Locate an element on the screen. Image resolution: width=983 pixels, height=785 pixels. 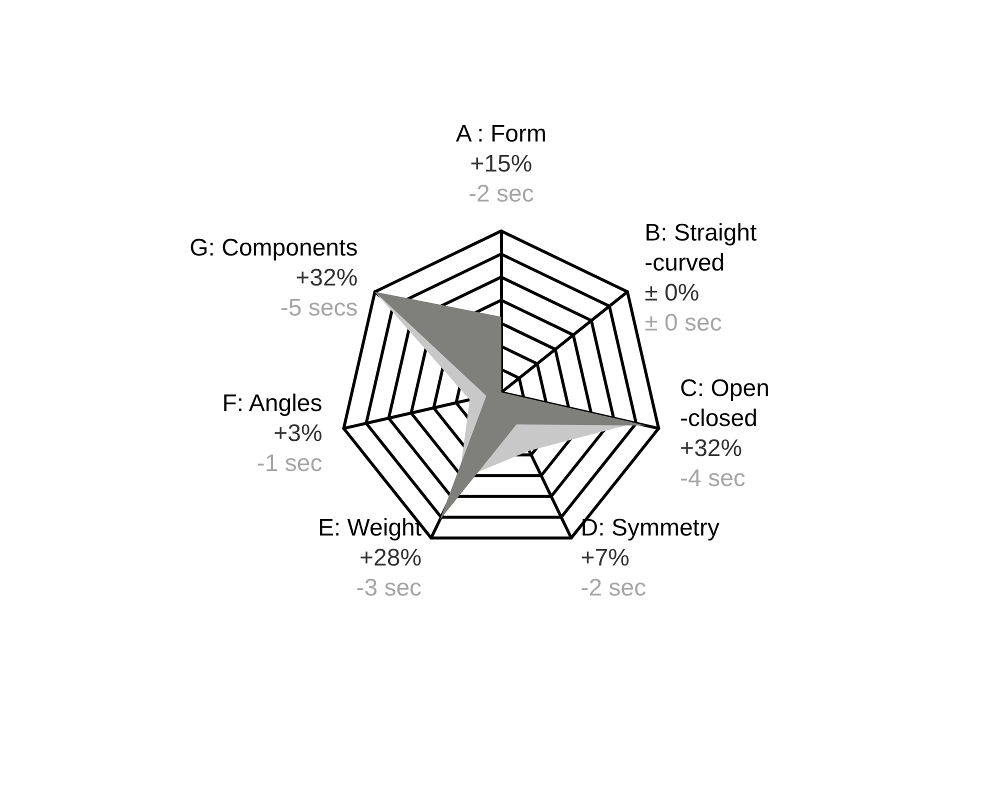
spoke-label: B: Straight -curved is located at coordinates (701, 248).